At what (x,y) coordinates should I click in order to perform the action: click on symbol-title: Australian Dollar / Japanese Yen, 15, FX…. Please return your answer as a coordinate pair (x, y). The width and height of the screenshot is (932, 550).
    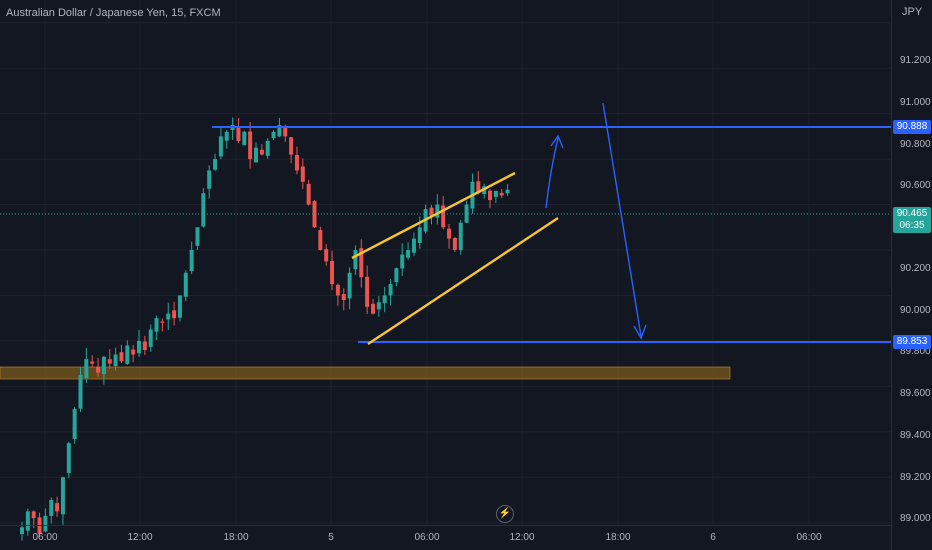
    Looking at the image, I should click on (113, 13).